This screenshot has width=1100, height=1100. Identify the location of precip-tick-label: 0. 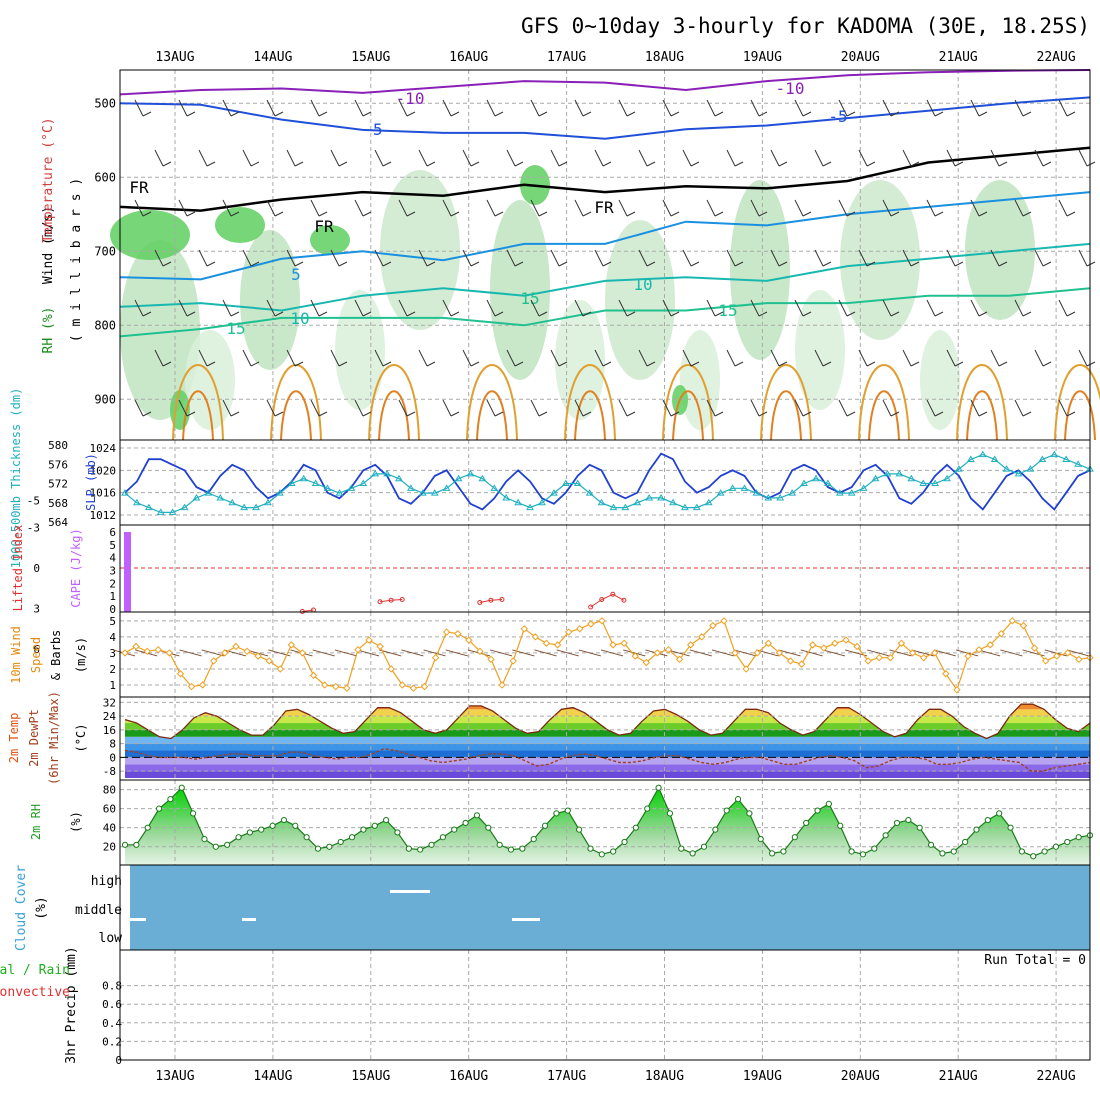
(118, 1060).